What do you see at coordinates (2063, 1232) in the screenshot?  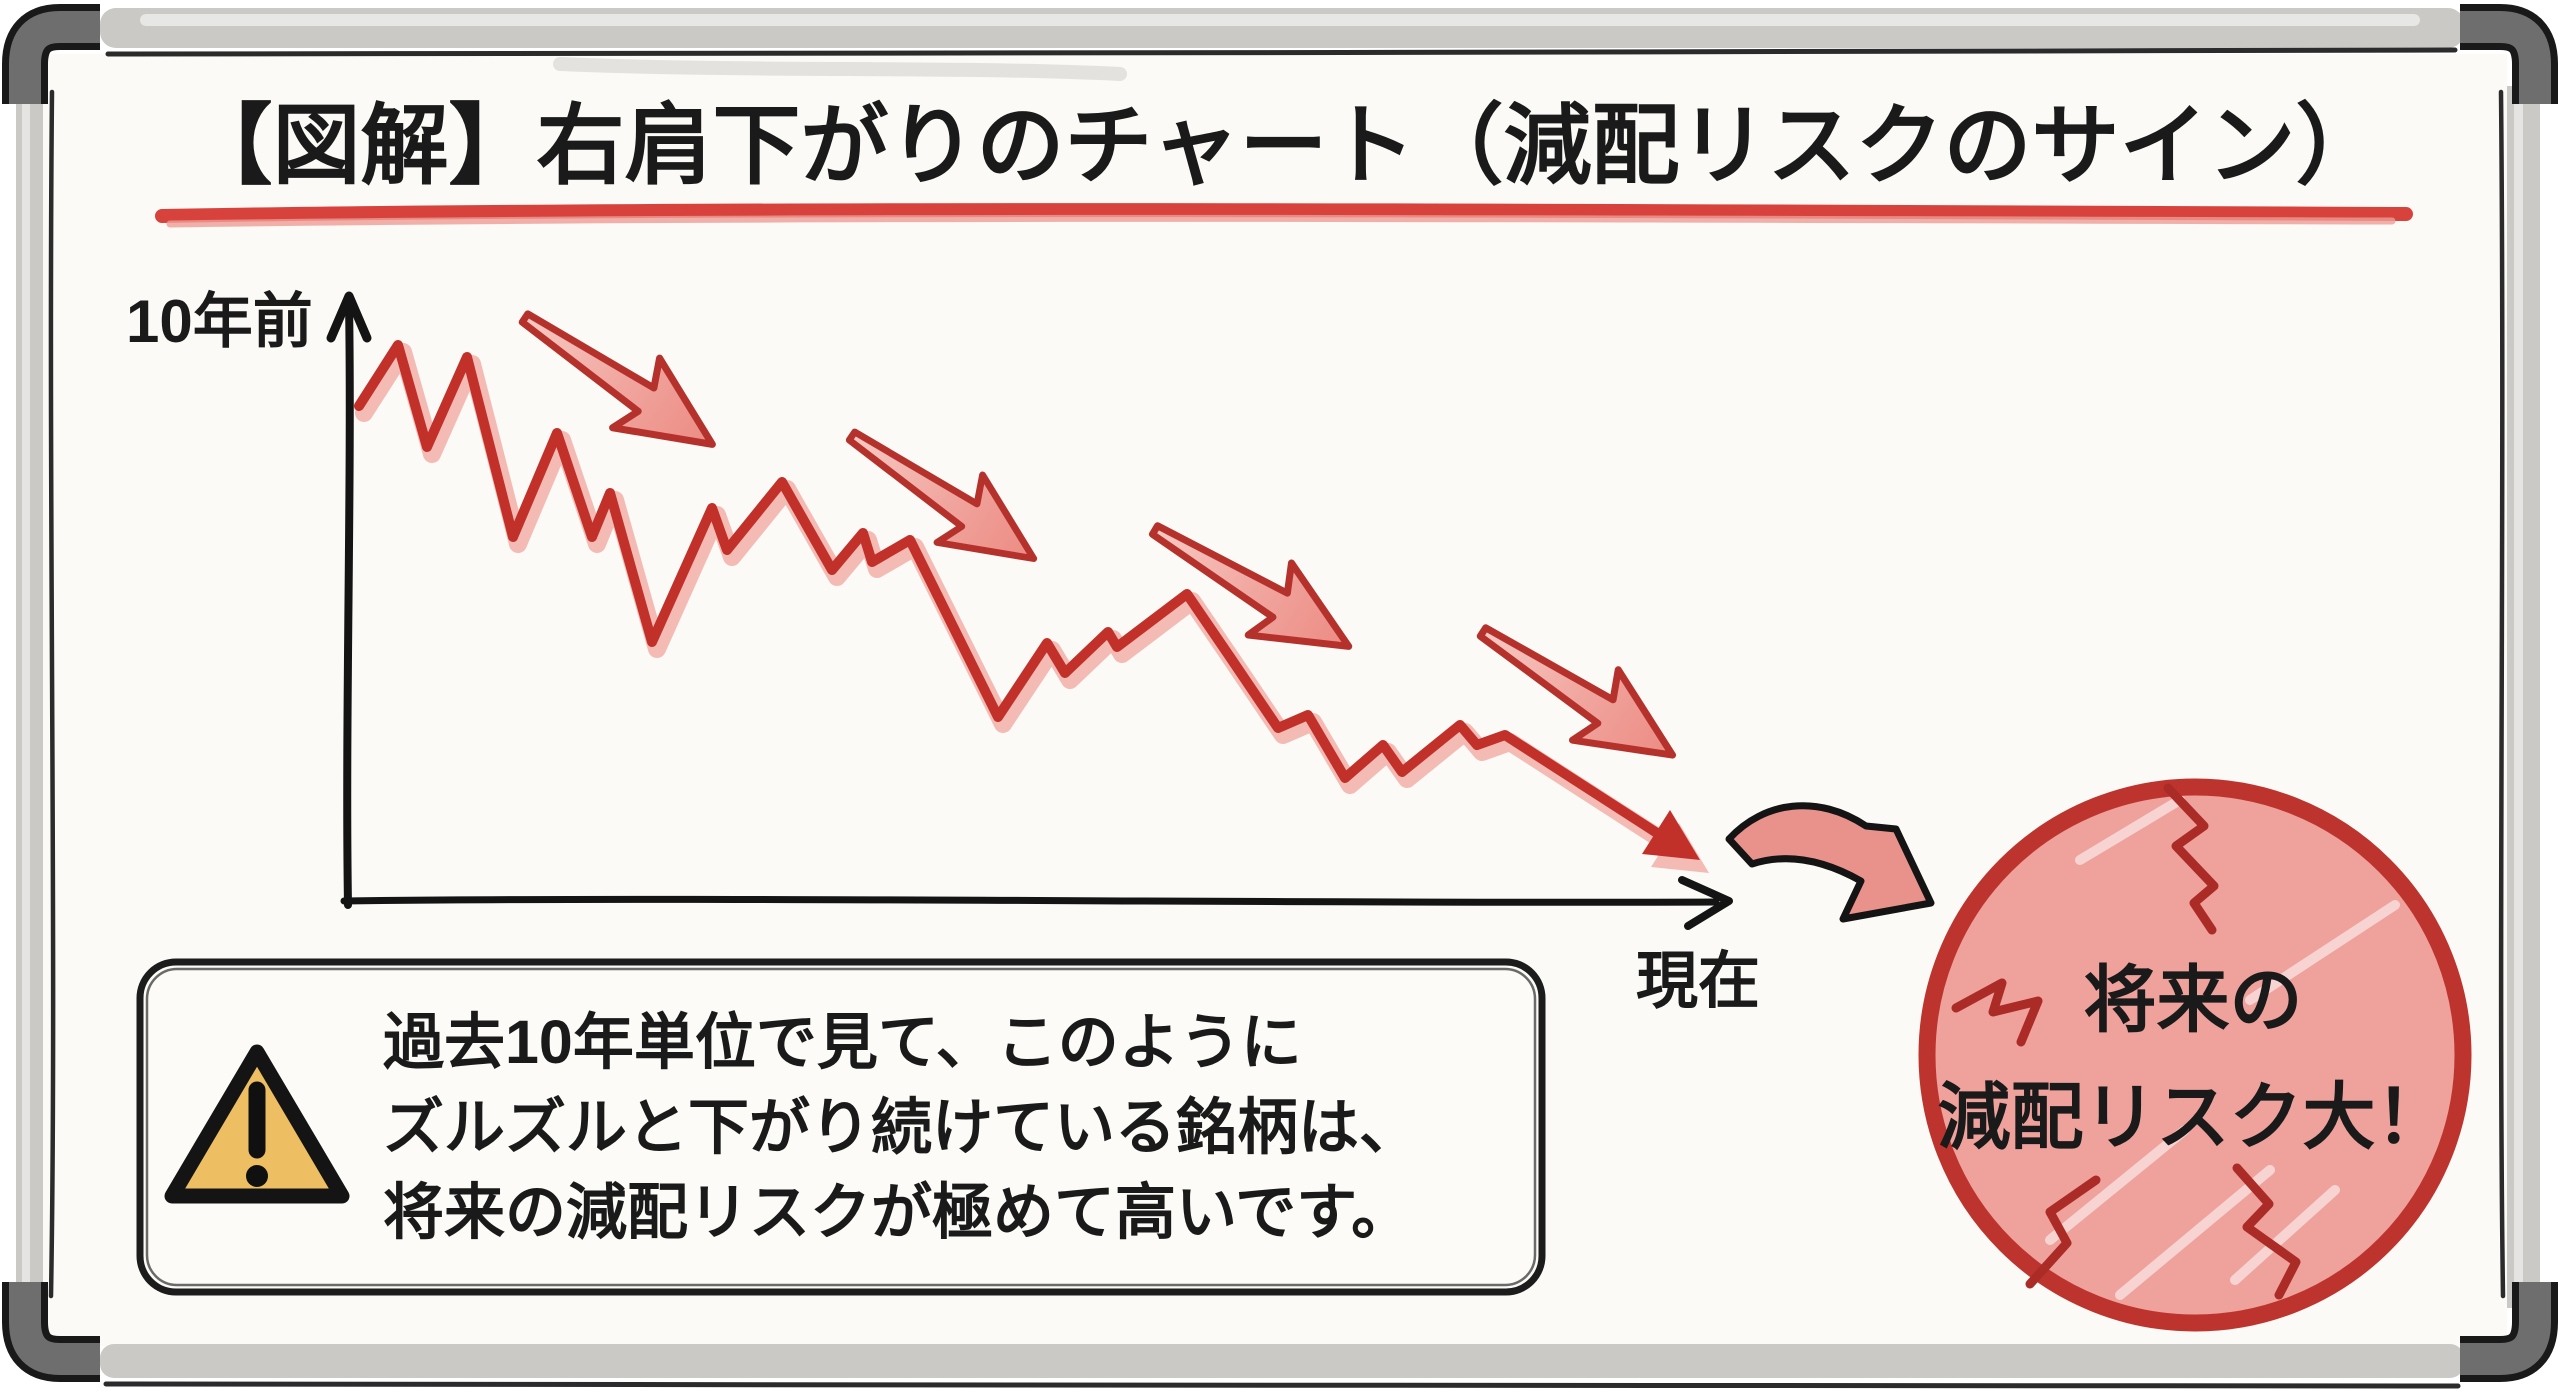 I see `crack-icon-bottom-left` at bounding box center [2063, 1232].